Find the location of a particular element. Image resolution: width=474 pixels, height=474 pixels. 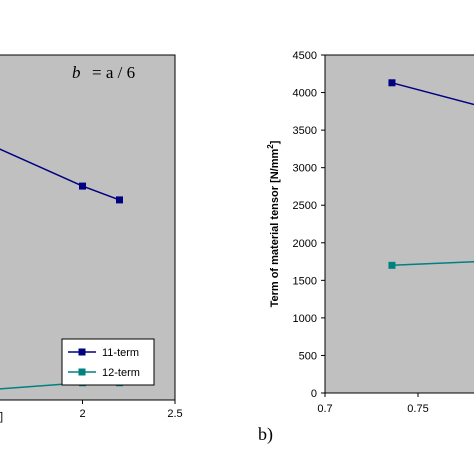

y-tick-label: 500 is located at coordinates (308, 356).